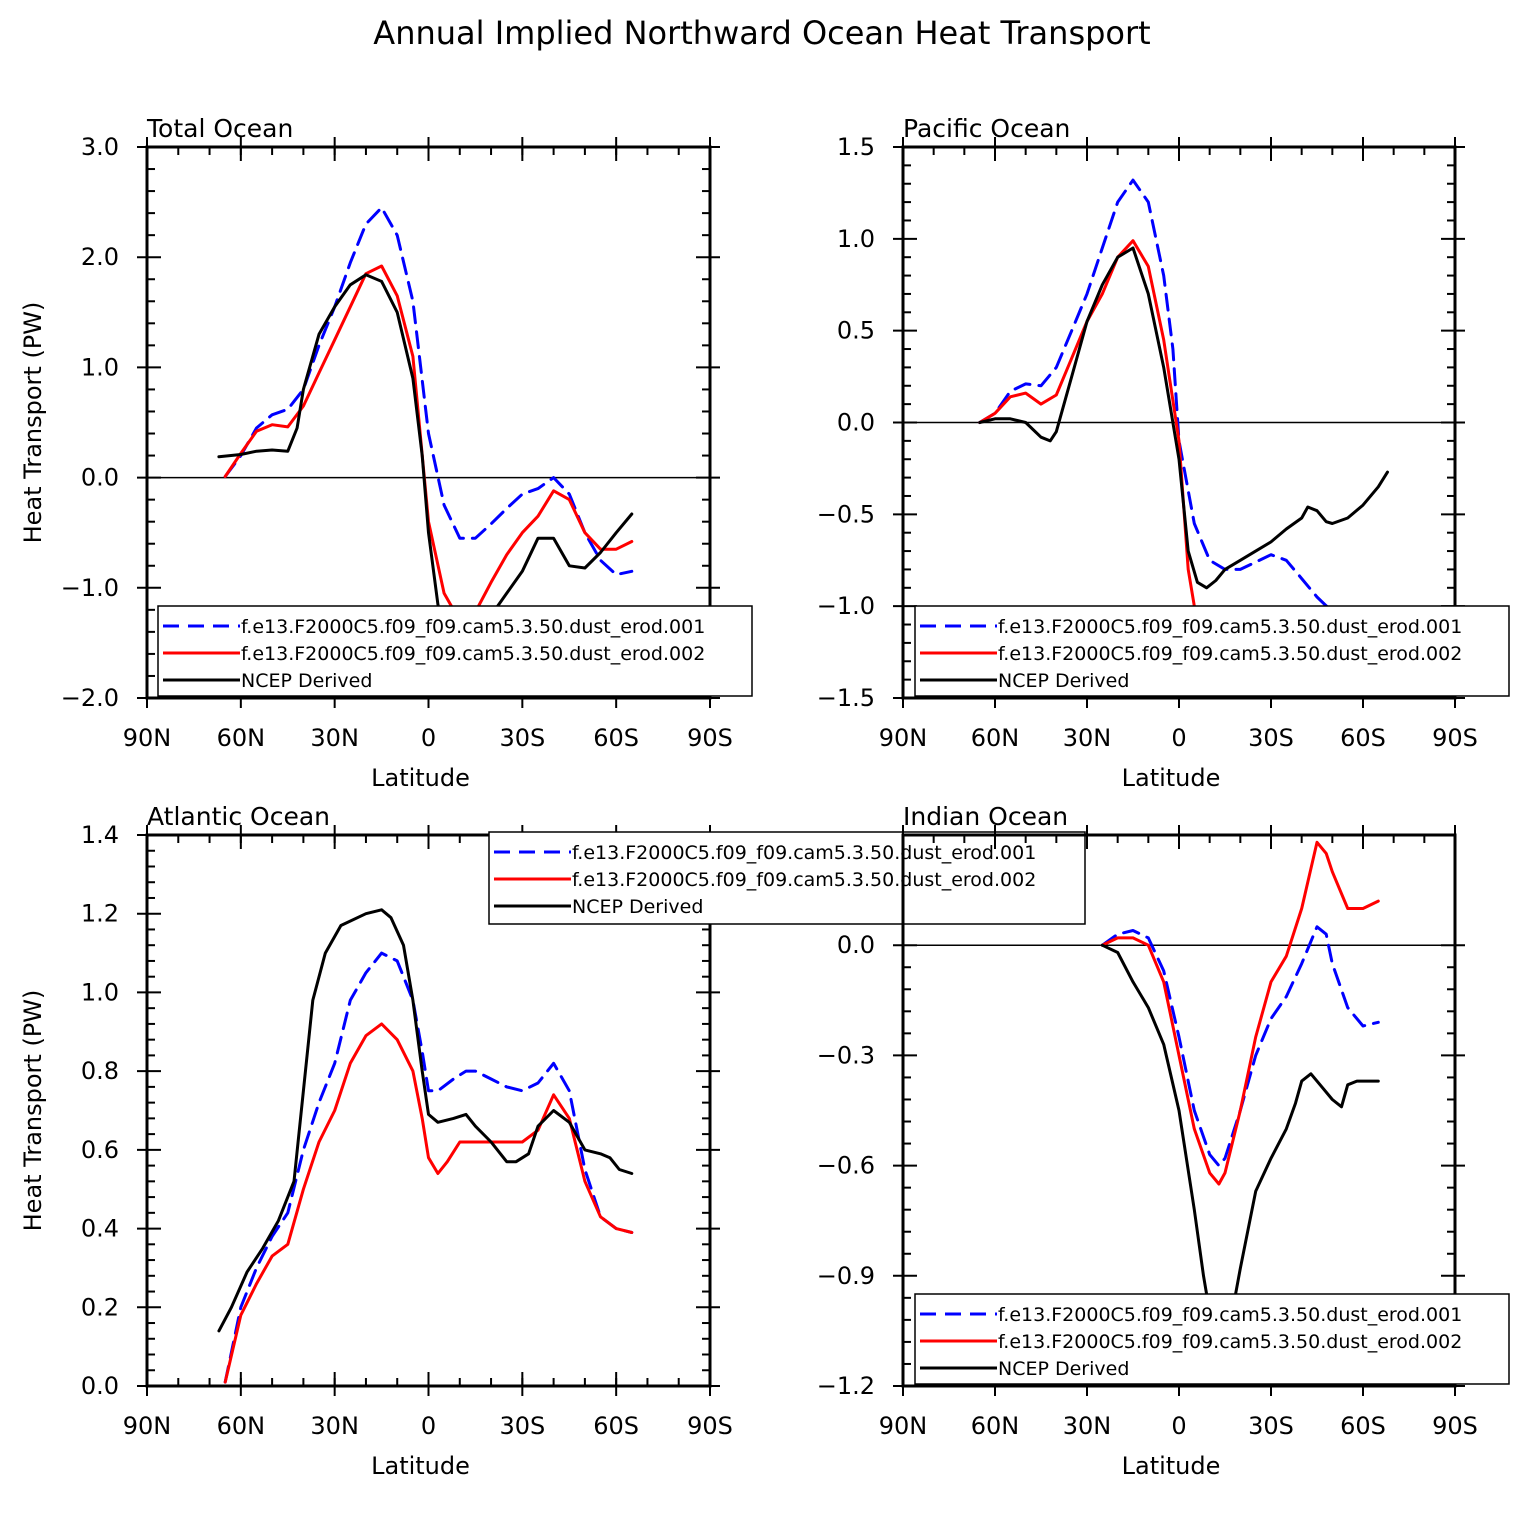 The height and width of the screenshot is (1524, 1524). Describe the element at coordinates (100, 1071) in the screenshot. I see `y-tick-label: 0.8` at that location.